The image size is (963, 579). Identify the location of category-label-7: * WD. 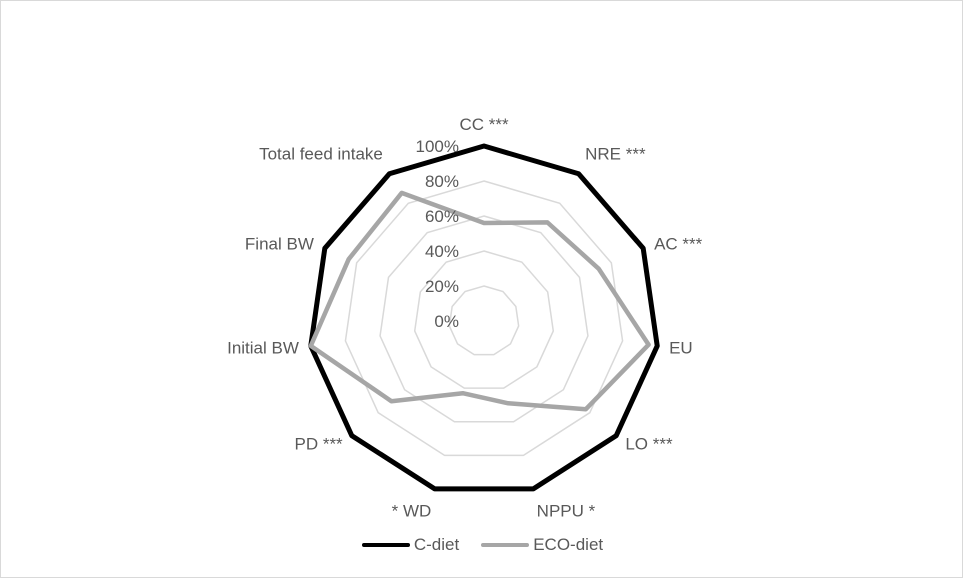
(412, 510).